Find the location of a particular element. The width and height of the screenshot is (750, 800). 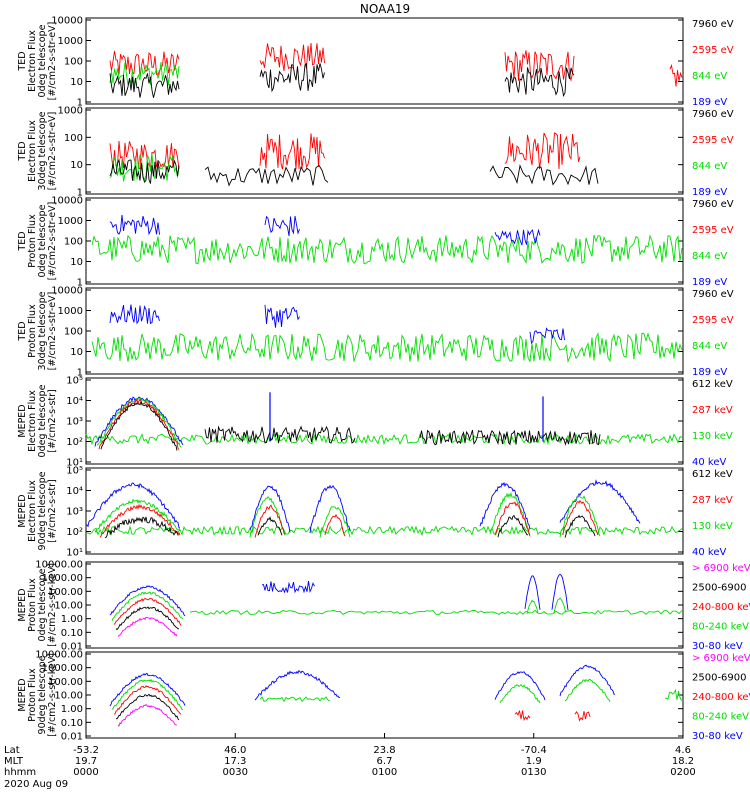

panel-frame is located at coordinates (384, 421).